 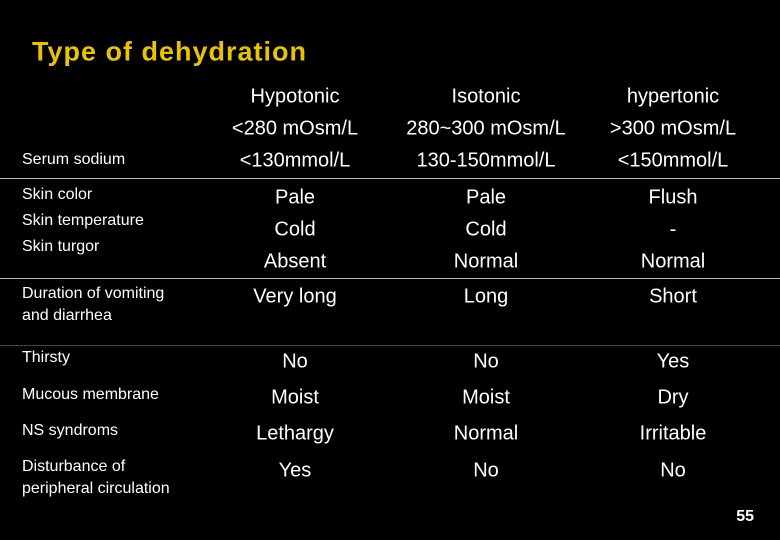 What do you see at coordinates (90, 394) in the screenshot?
I see `row-label: Mucous membrane` at bounding box center [90, 394].